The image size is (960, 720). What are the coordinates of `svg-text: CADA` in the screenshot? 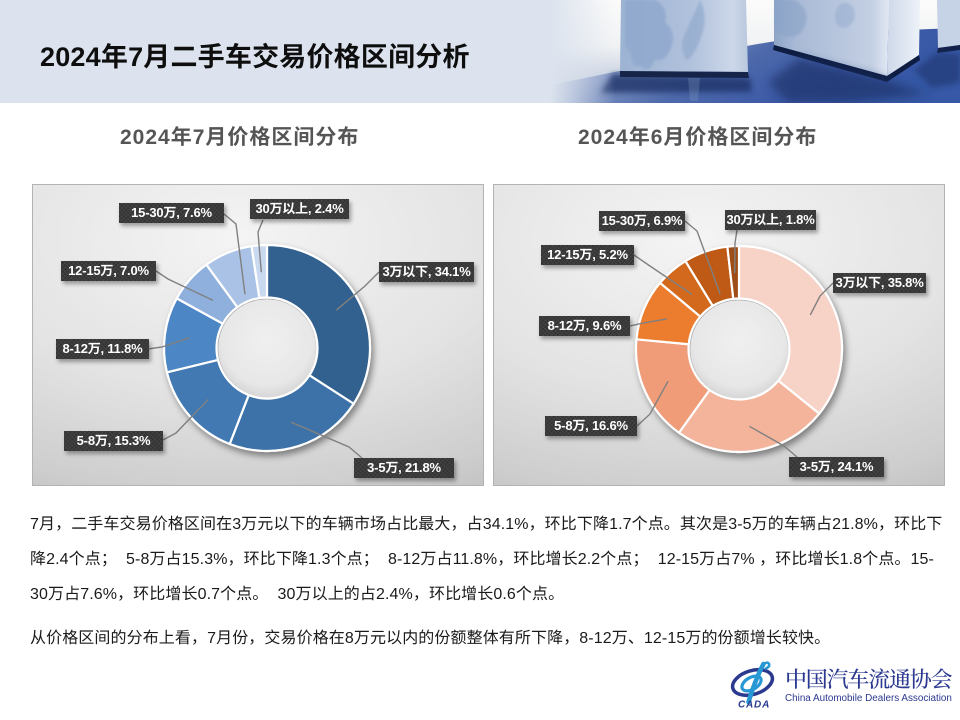 It's located at (754, 705).